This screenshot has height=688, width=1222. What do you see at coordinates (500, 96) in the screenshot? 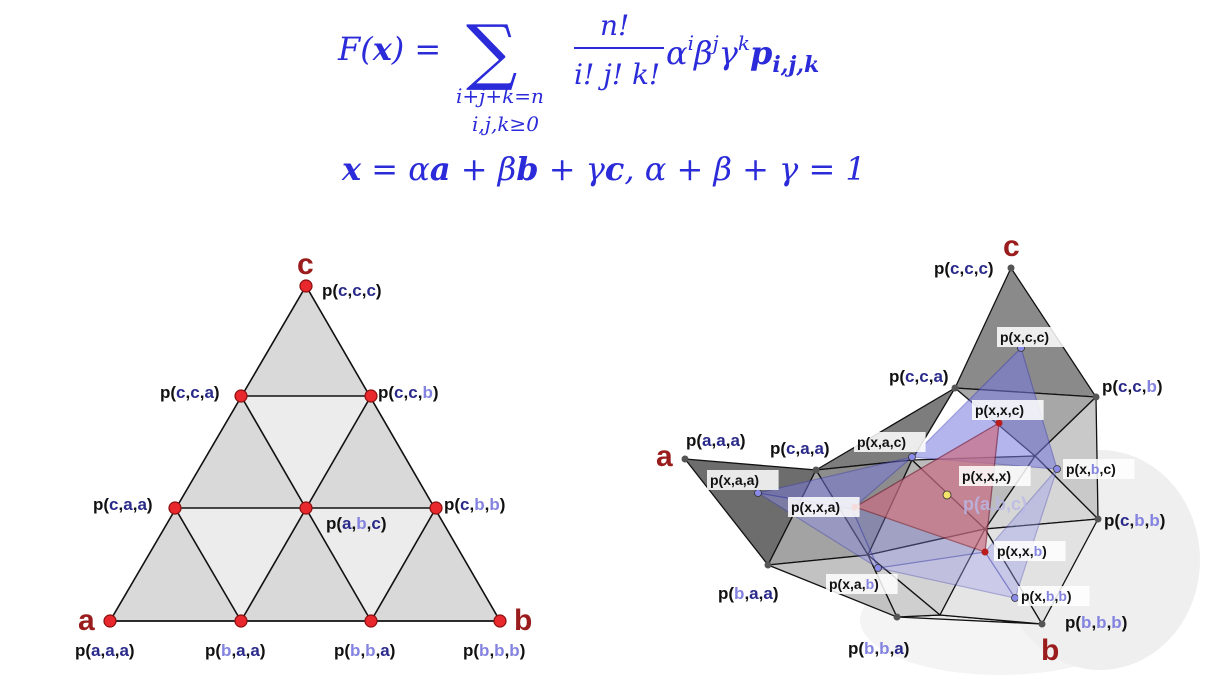
I see `sum-subscript-1: i+j+k=n` at bounding box center [500, 96].